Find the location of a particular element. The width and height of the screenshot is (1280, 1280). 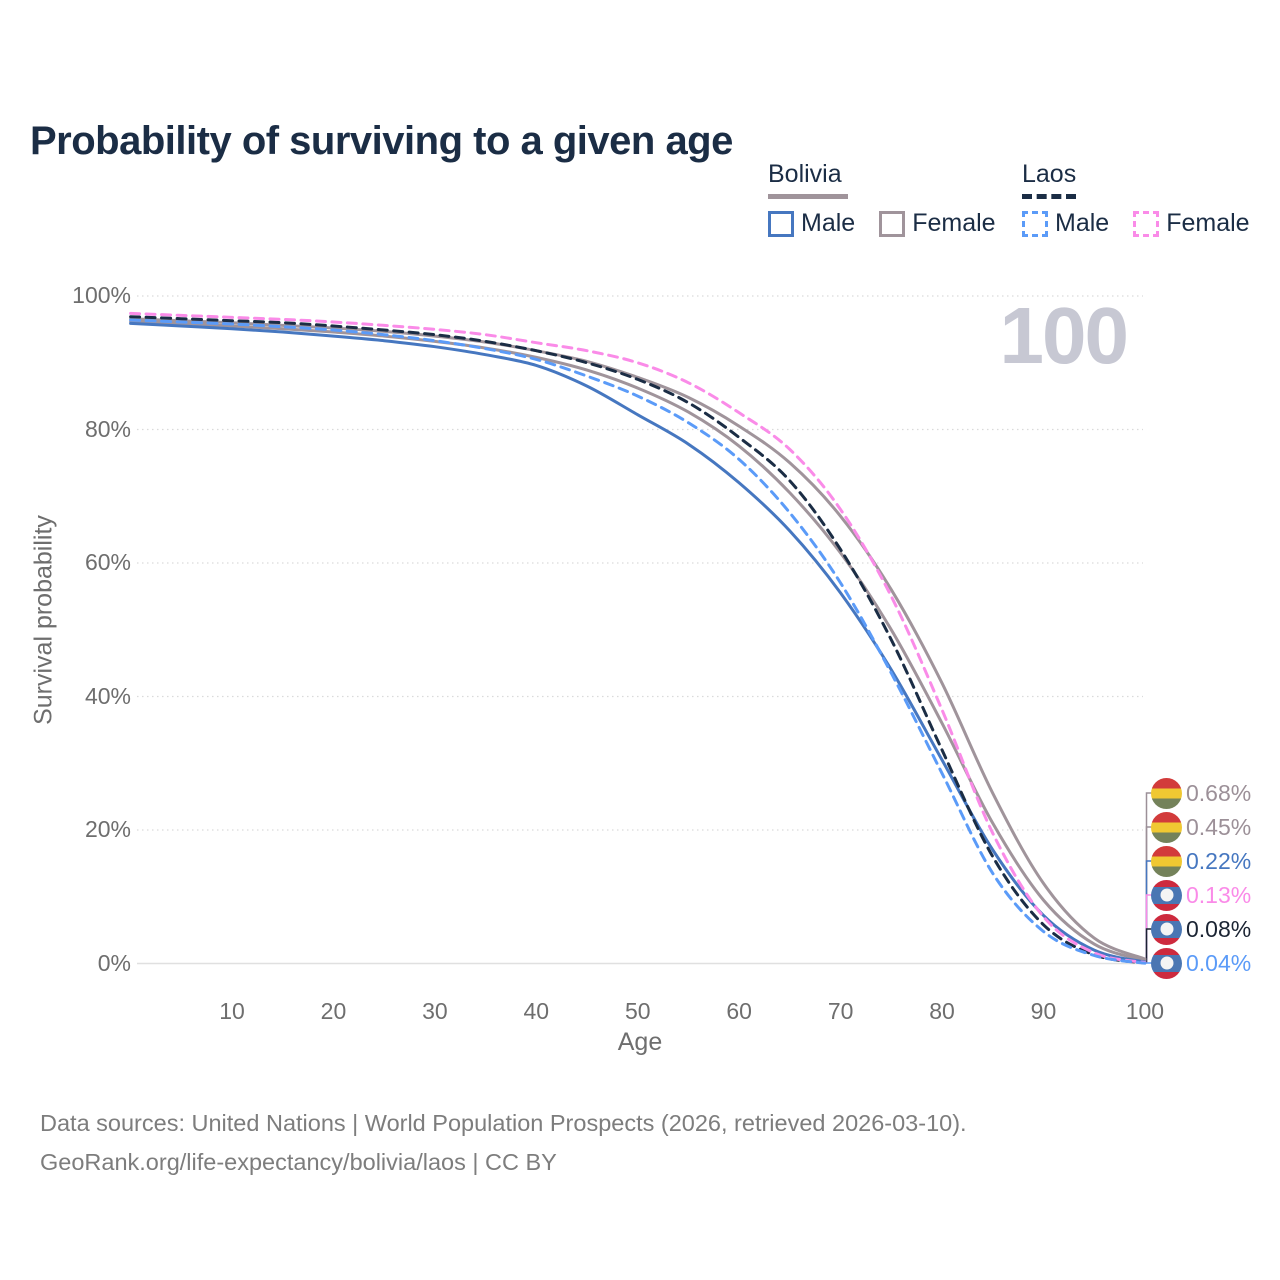

end-label-bolivia_both: 0.45% is located at coordinates (1201, 827).